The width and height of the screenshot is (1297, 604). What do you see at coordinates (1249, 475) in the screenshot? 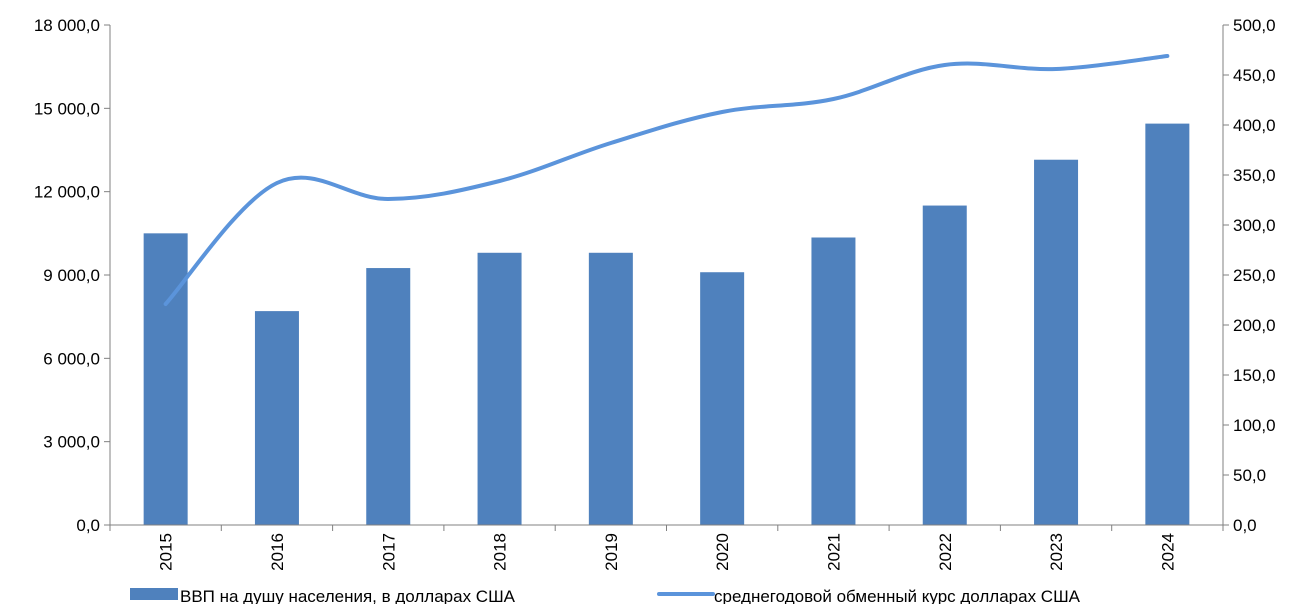
I see `y-right-tick-label: 50,0` at bounding box center [1249, 475].